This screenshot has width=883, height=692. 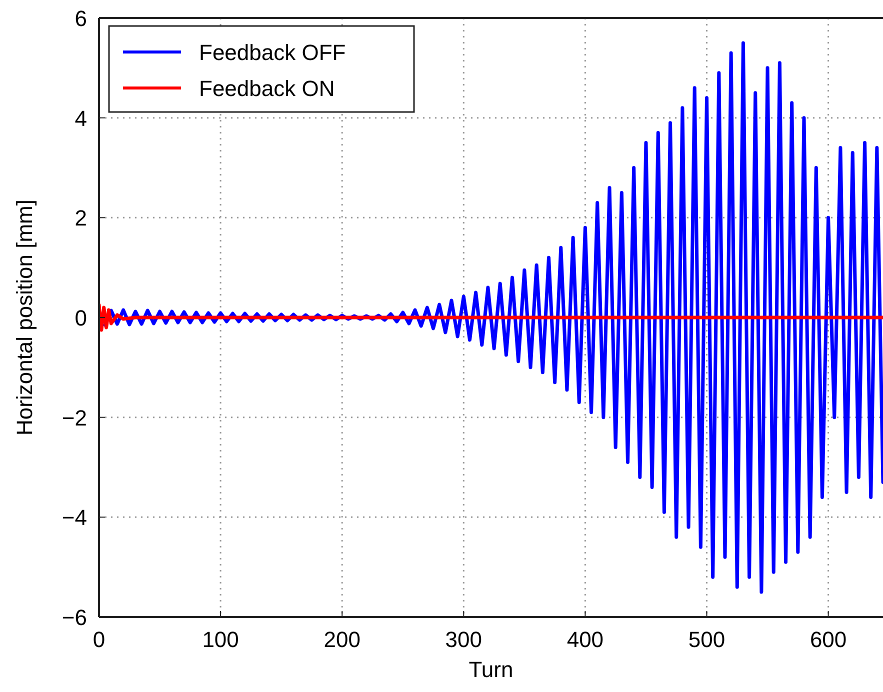 I want to click on x-tick-label: 600, so click(x=828, y=639).